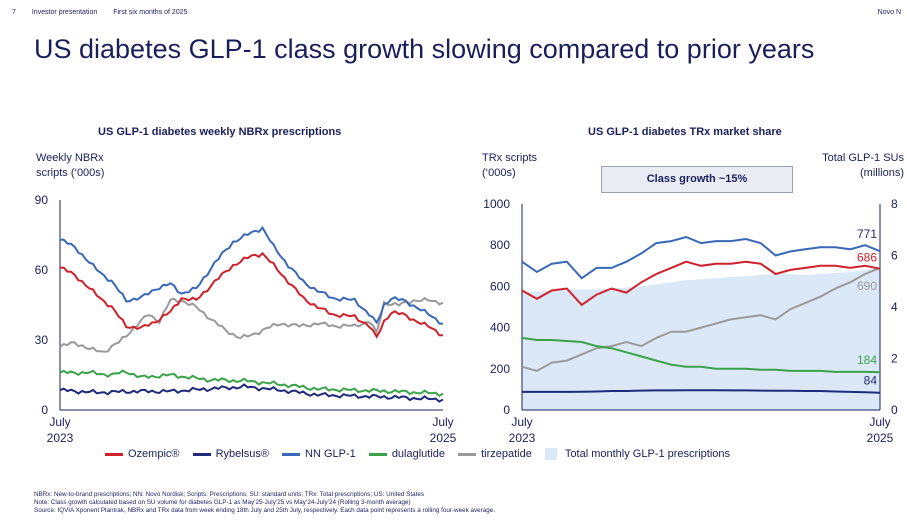  Describe the element at coordinates (60, 438) in the screenshot. I see `left-x-tick-label: 2023` at that location.